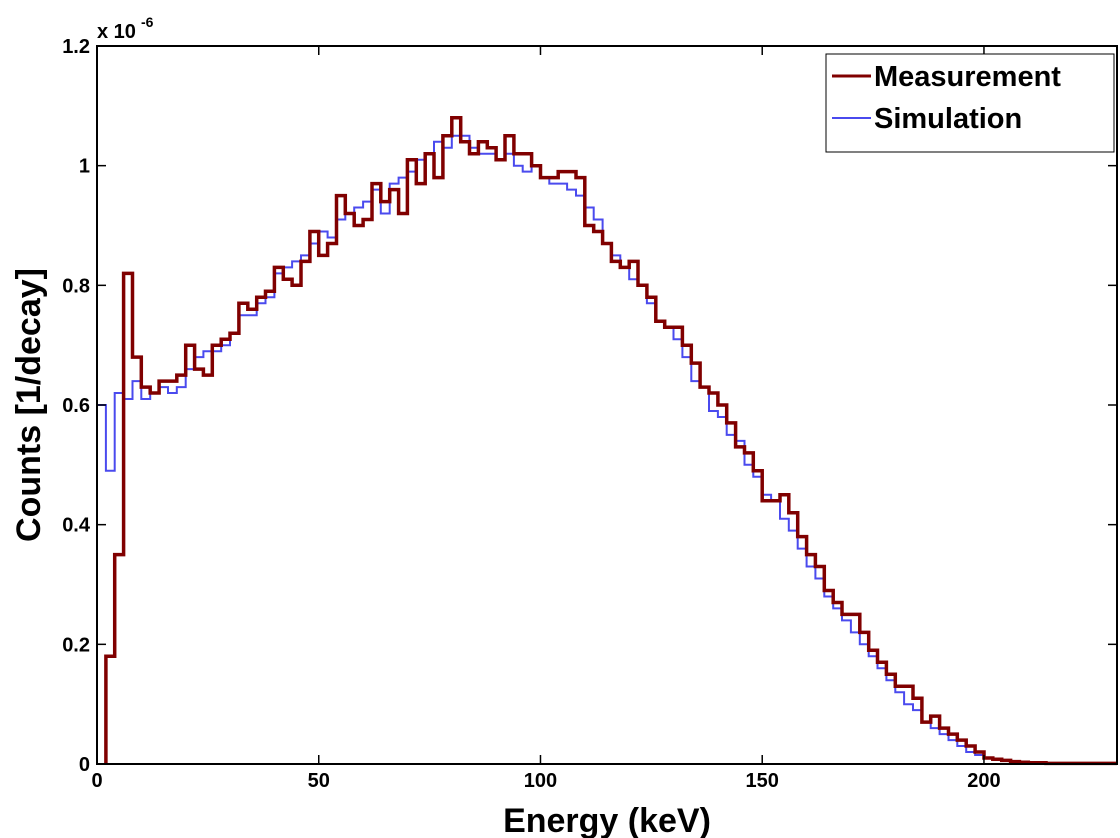 The height and width of the screenshot is (838, 1120). What do you see at coordinates (983, 781) in the screenshot?
I see `x-tick-label: 200` at bounding box center [983, 781].